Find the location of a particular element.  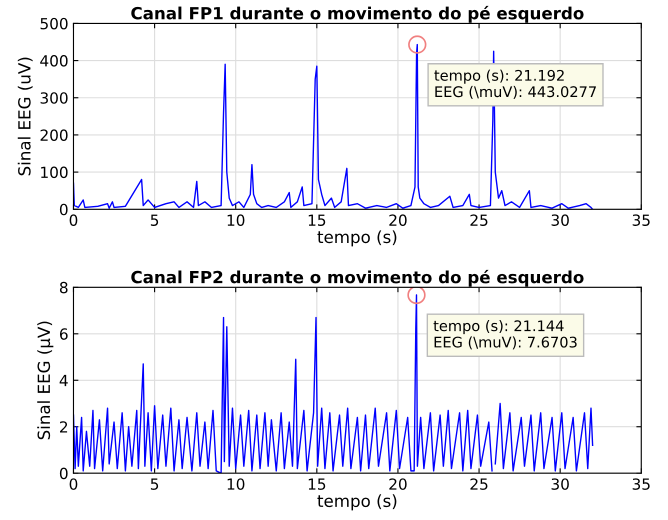

y-axis-title: Sinal EEG (μV) is located at coordinates (45, 381).